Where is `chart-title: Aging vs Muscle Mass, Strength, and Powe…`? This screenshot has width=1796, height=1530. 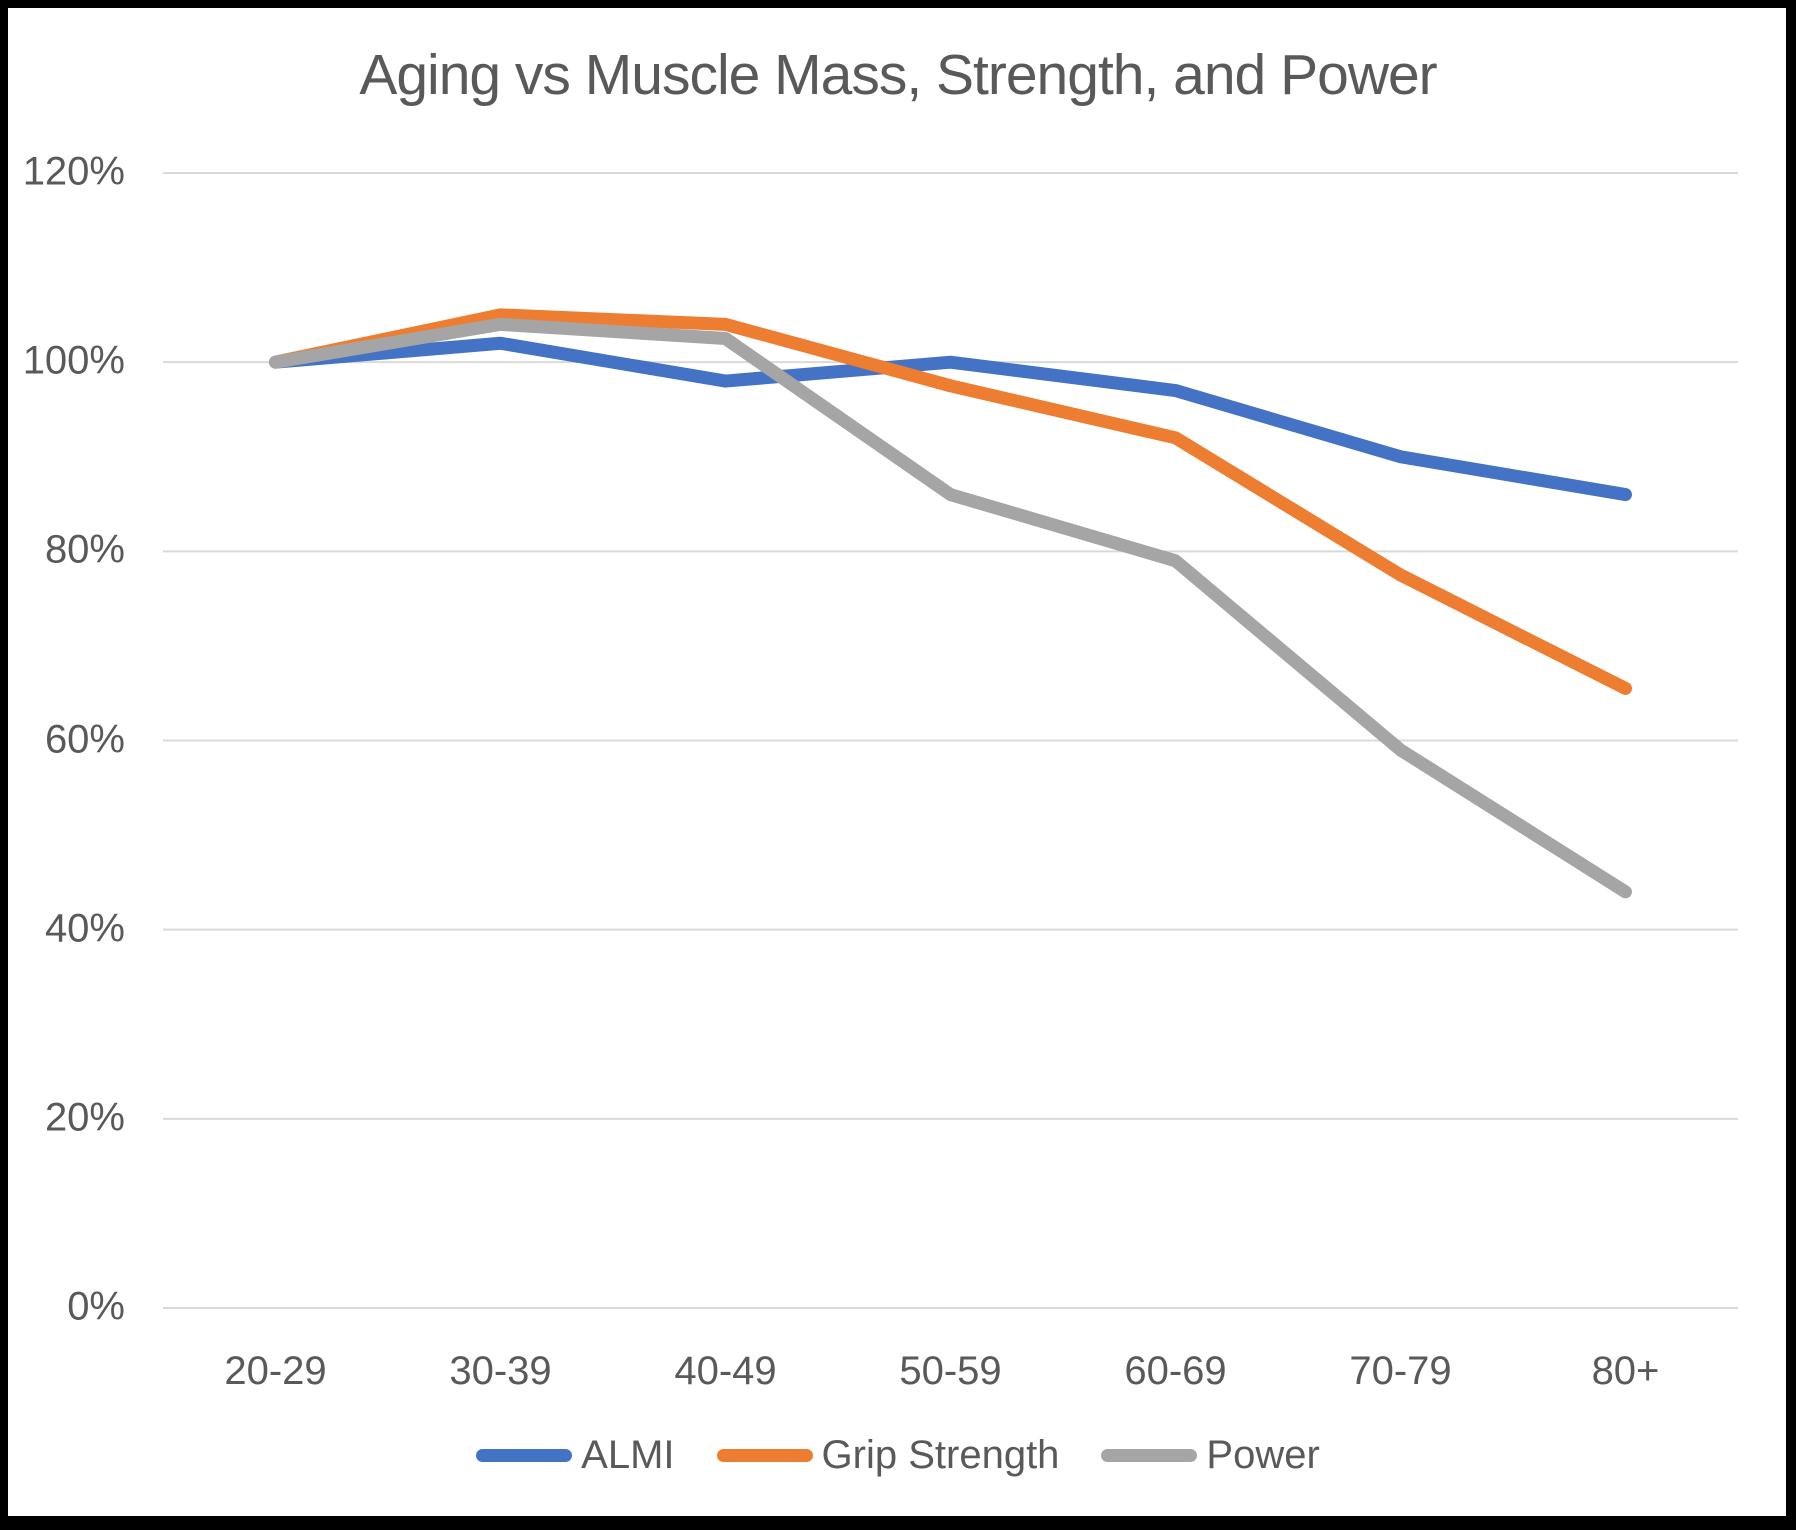 chart-title: Aging vs Muscle Mass, Strength, and Powe… is located at coordinates (898, 75).